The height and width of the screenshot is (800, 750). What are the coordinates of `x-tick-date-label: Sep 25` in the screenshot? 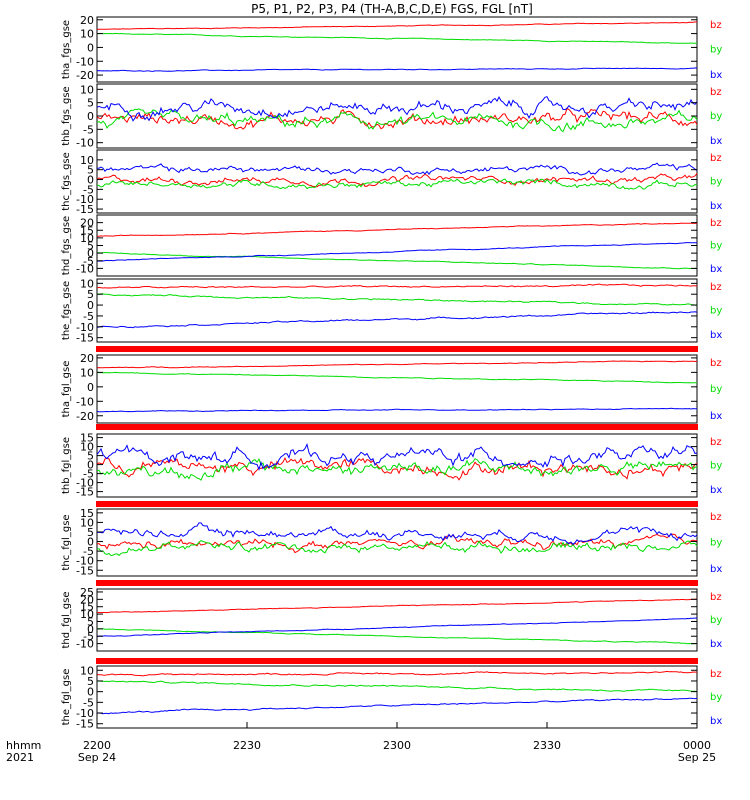 It's located at (697, 757).